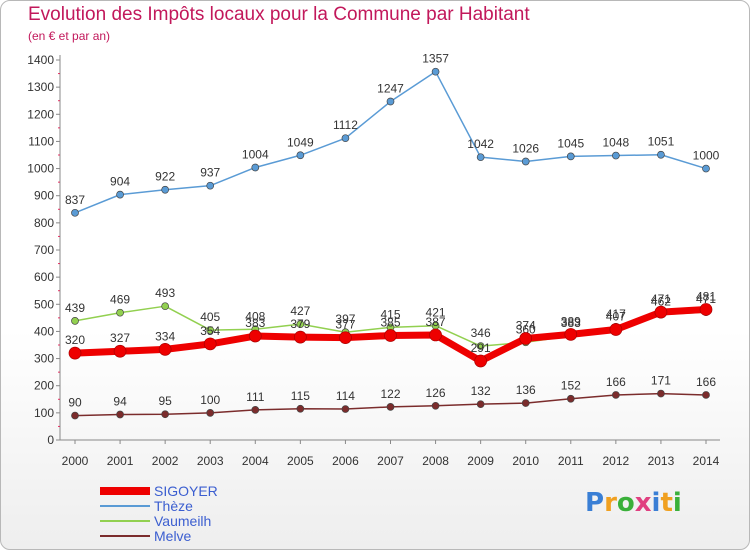 The height and width of the screenshot is (550, 750). Describe the element at coordinates (44, 196) in the screenshot. I see `y-tick-label: 900` at that location.